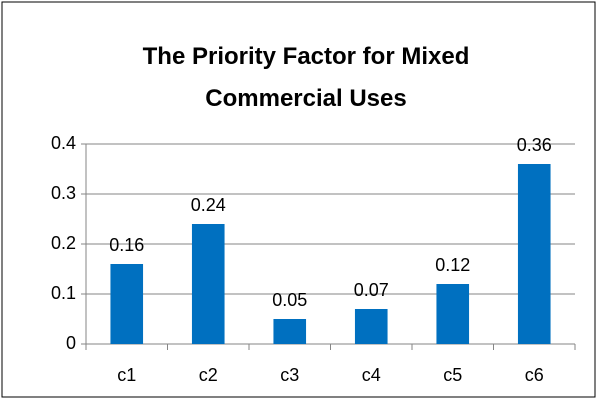  Describe the element at coordinates (534, 375) in the screenshot. I see `x-tick-label: c6` at that location.